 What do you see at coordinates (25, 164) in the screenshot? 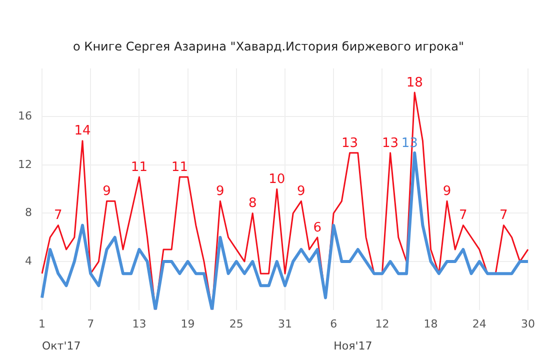
I see `y-tick-label: 12` at bounding box center [25, 164].